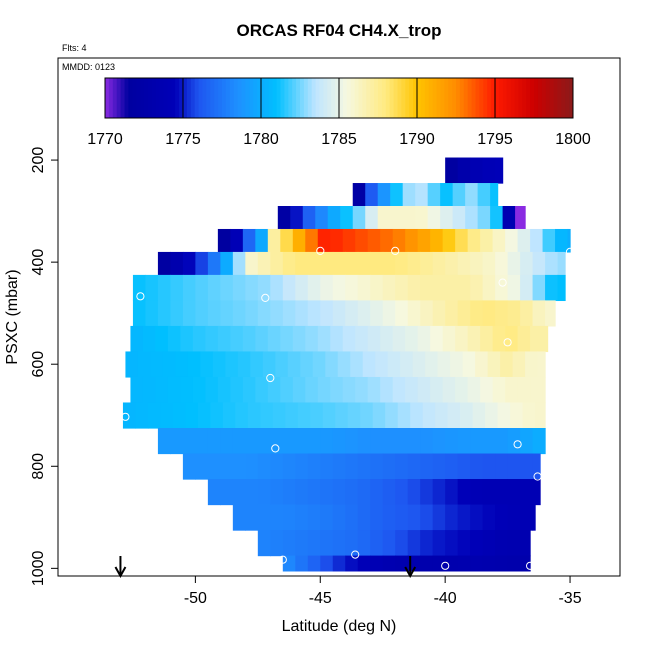 This screenshot has height=650, width=650. What do you see at coordinates (383, 591) in the screenshot?
I see `x-axis: -50 -45 -40 -35` at bounding box center [383, 591].